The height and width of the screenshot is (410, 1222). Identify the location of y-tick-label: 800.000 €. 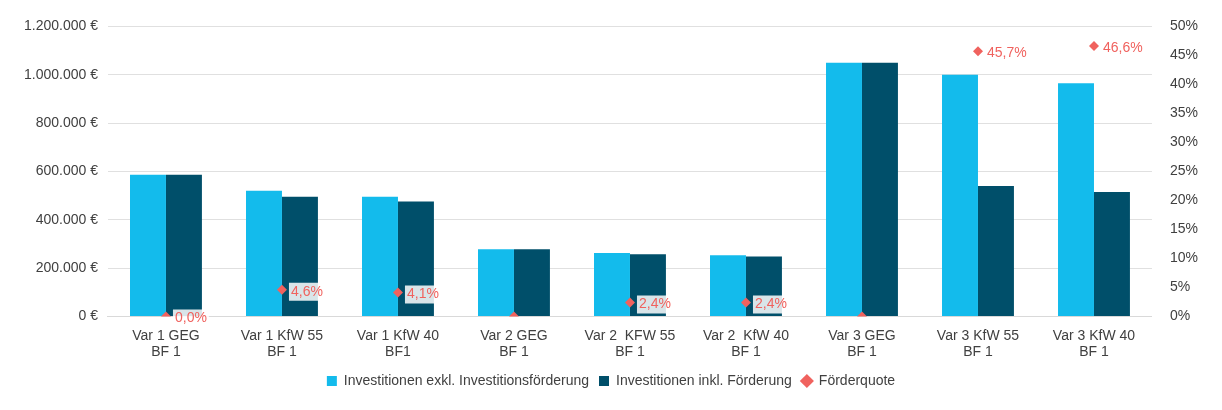
(67, 121).